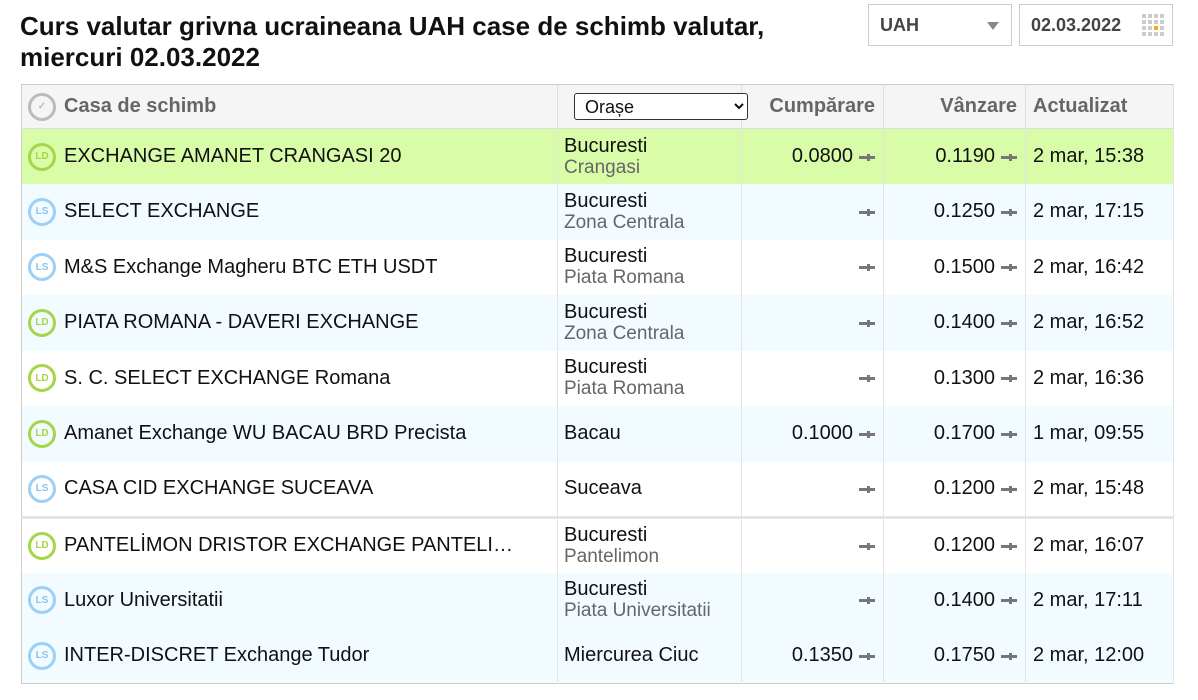 Image resolution: width=1198 pixels, height=700 pixels. I want to click on city: Suceava, so click(603, 488).